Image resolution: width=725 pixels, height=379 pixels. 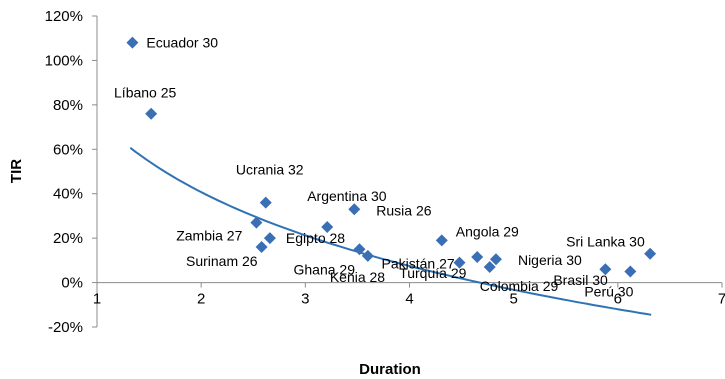 What do you see at coordinates (201, 299) in the screenshot?
I see `x-tick-label: 2` at bounding box center [201, 299].